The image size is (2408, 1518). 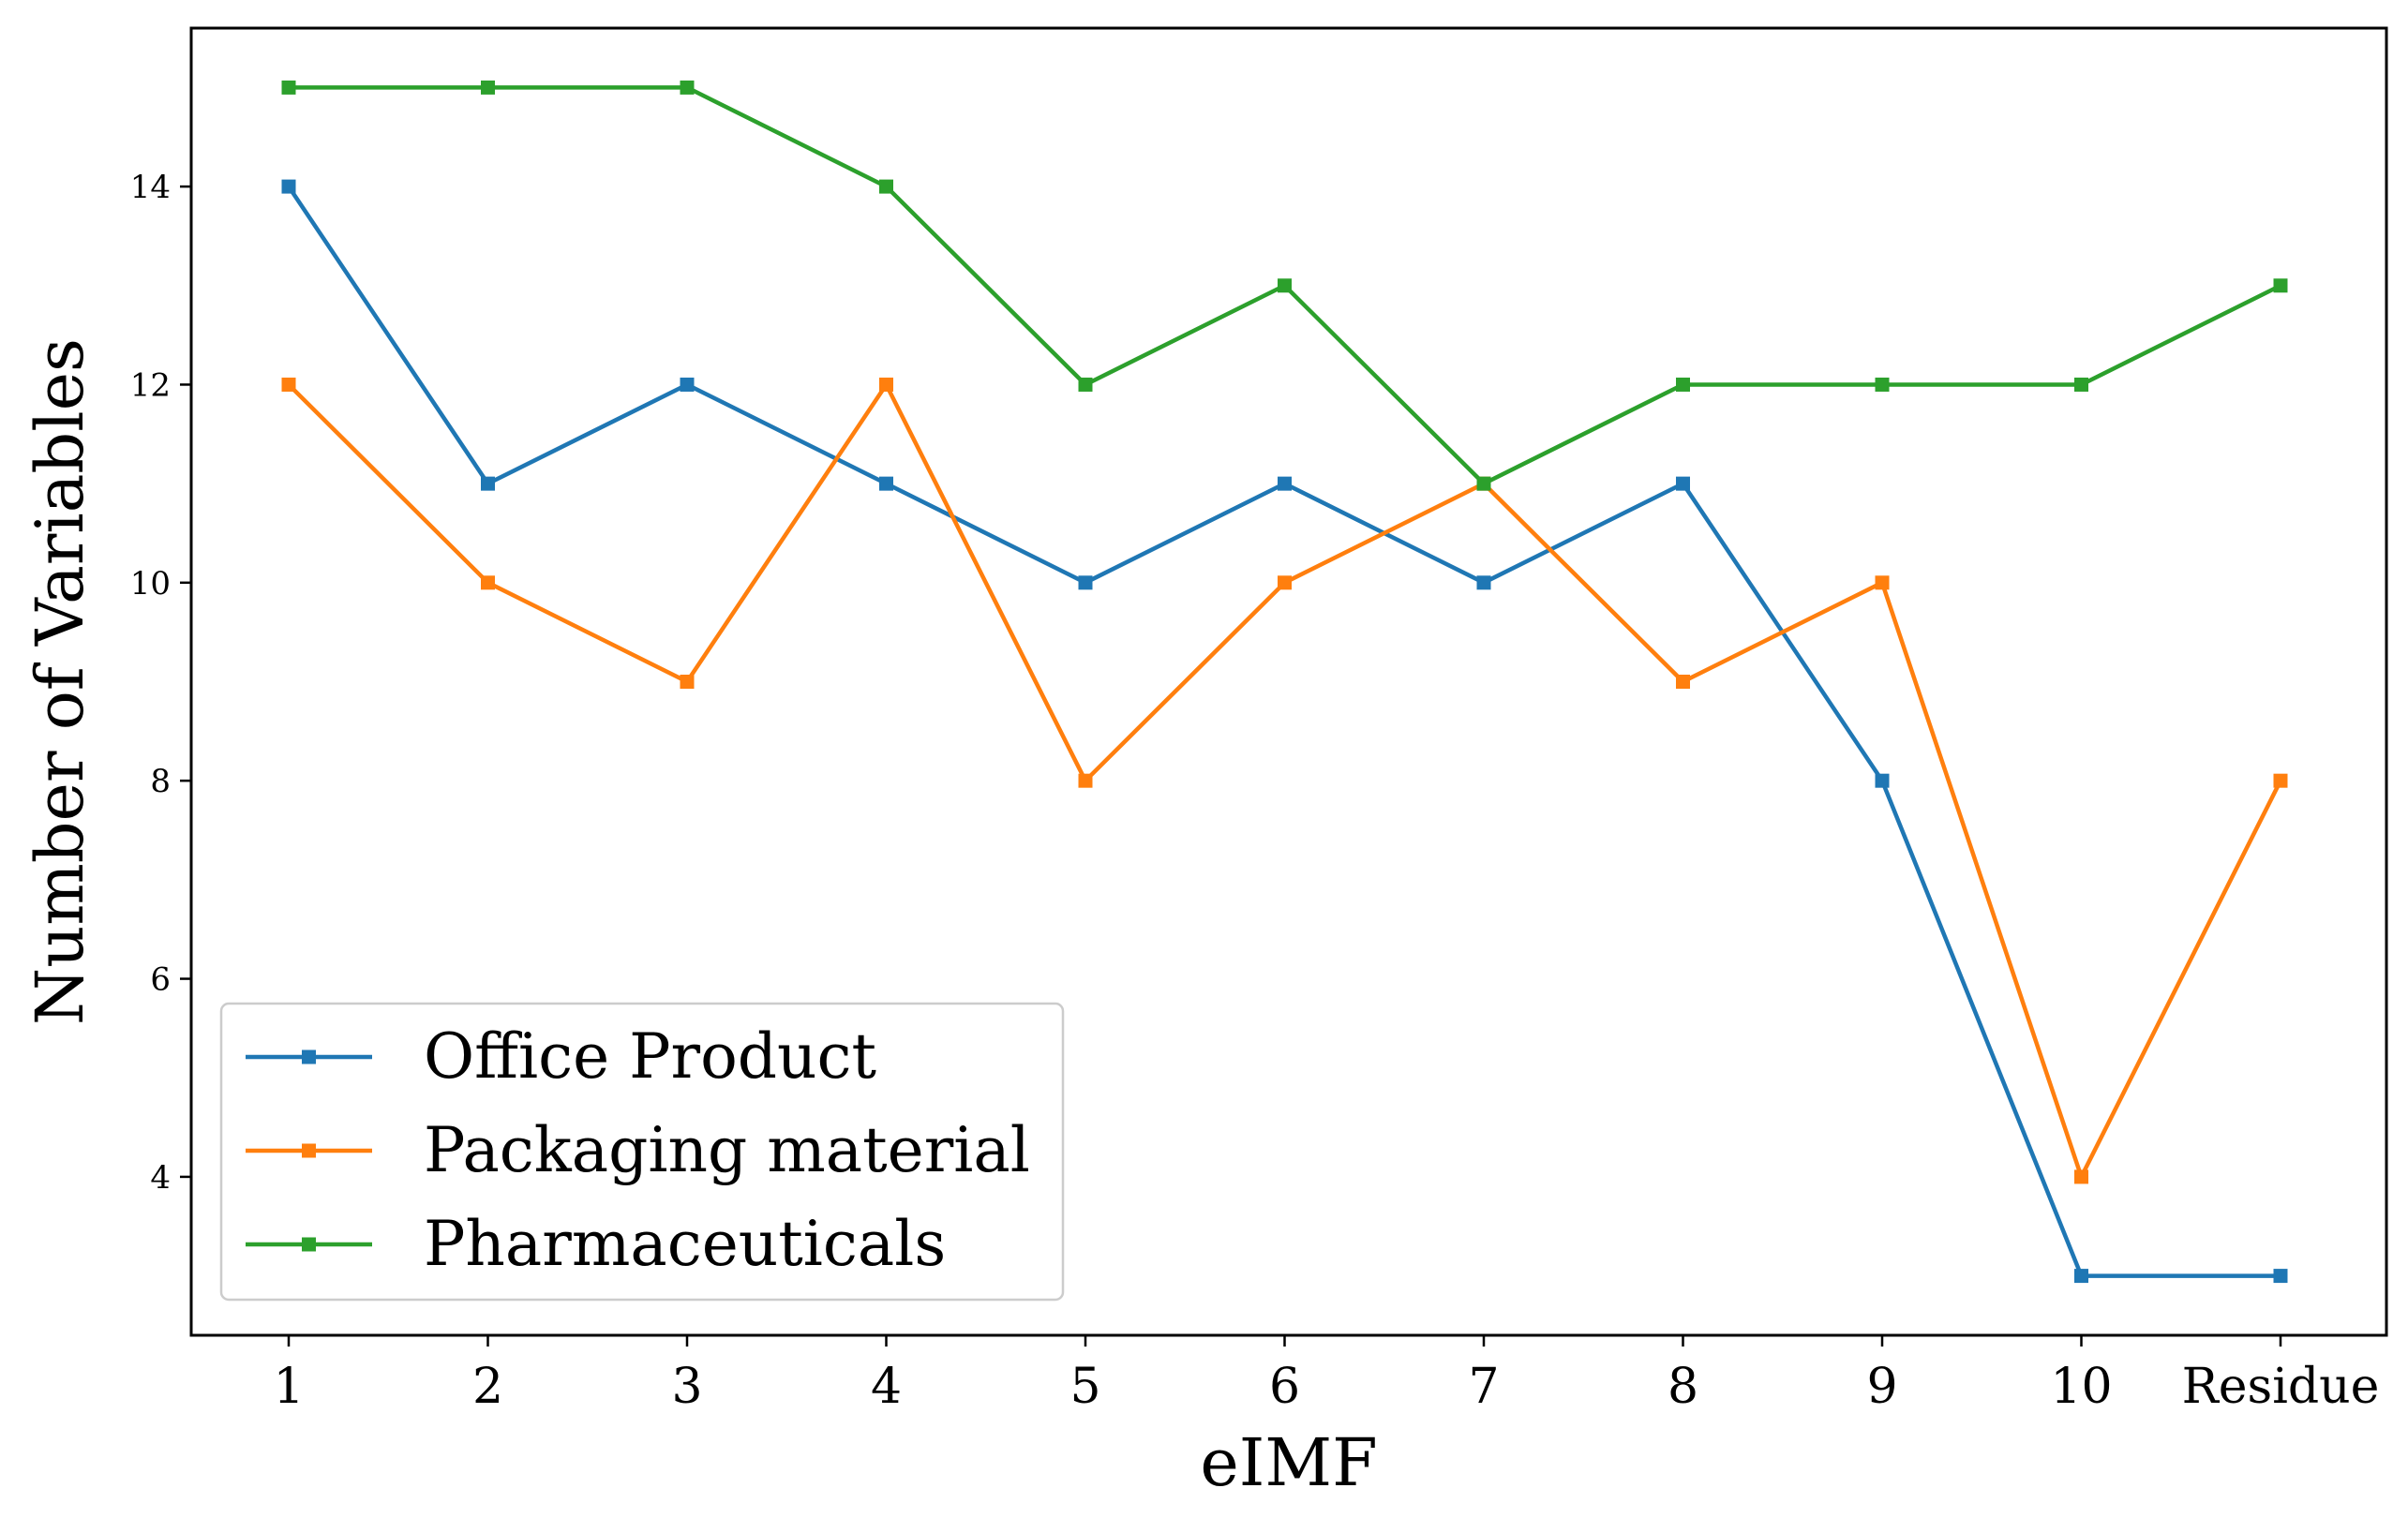 I want to click on y-tick-label: 8, so click(x=160, y=781).